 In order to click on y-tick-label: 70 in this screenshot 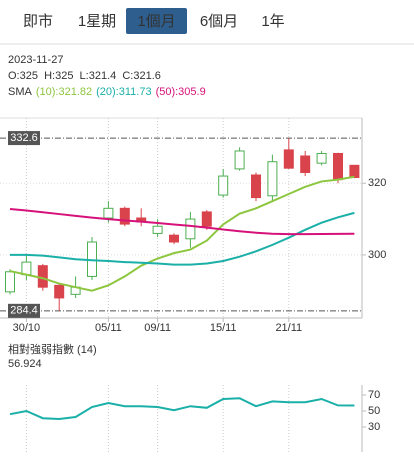, I will do `click(374, 395)`.